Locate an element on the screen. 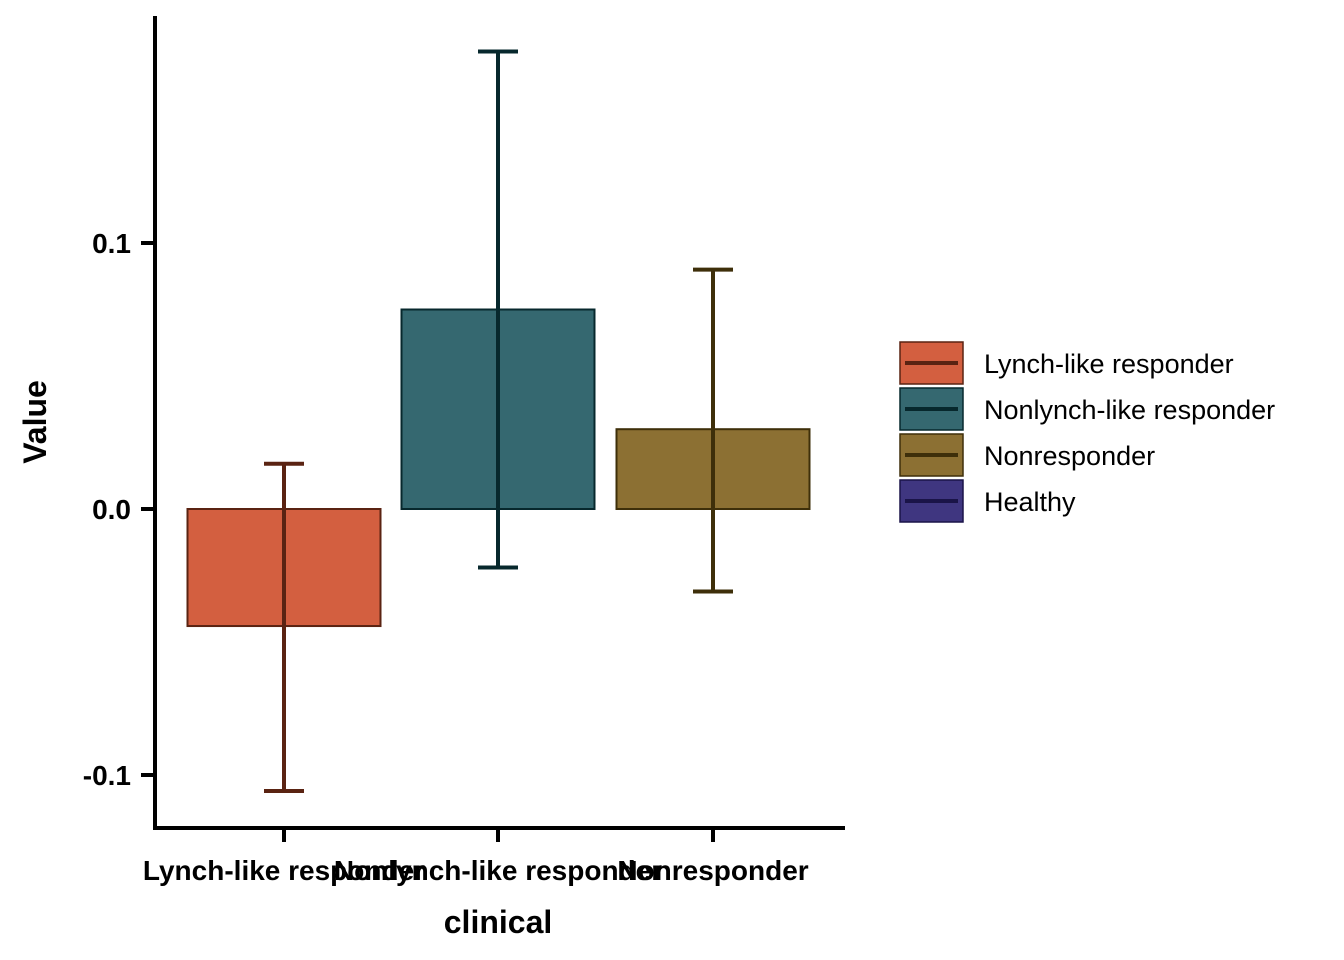 The width and height of the screenshot is (1344, 960). x-tick-label-3: Nonresponder is located at coordinates (712, 870).